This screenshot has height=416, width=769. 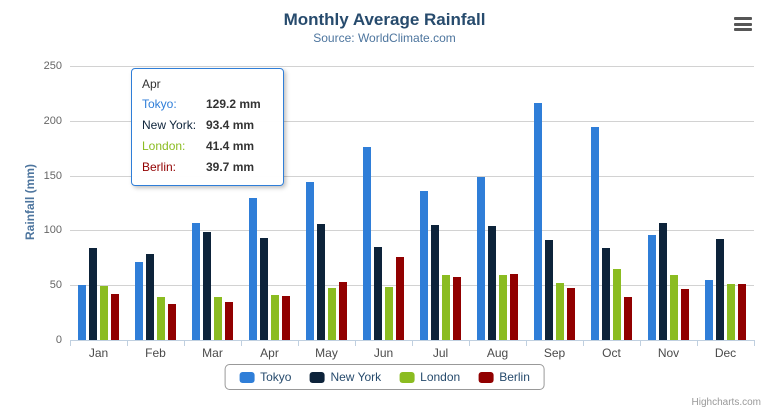 I want to click on tooltip-header: Apr, so click(x=151, y=84).